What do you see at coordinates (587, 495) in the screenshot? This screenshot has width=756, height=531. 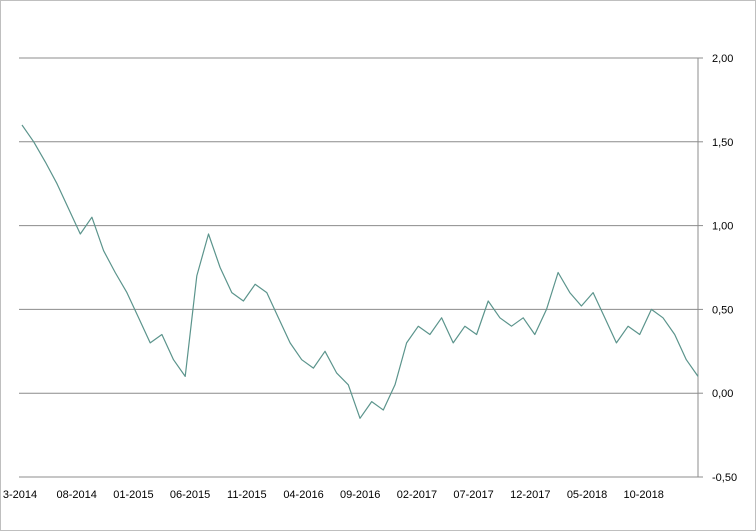 I see `x-tick-label: 05-2018` at bounding box center [587, 495].